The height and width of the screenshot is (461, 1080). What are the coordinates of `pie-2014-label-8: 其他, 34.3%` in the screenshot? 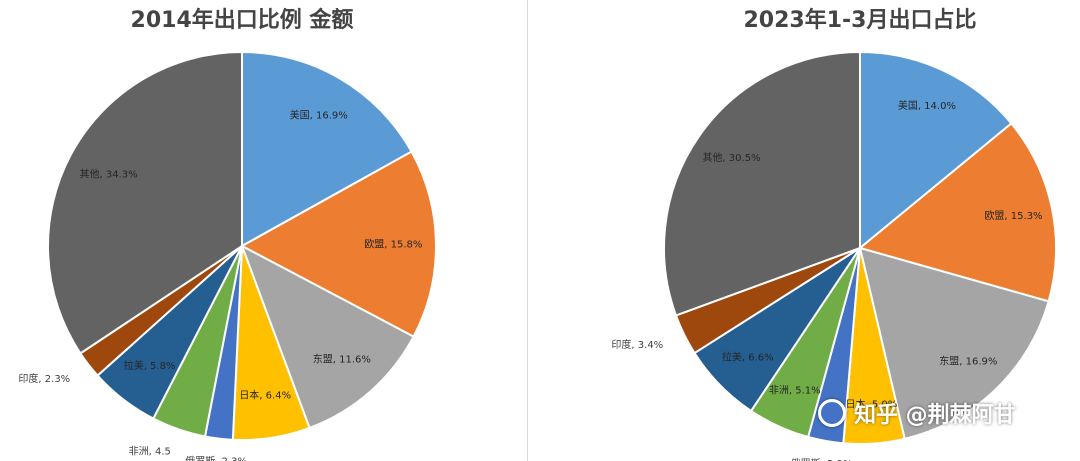 It's located at (109, 174).